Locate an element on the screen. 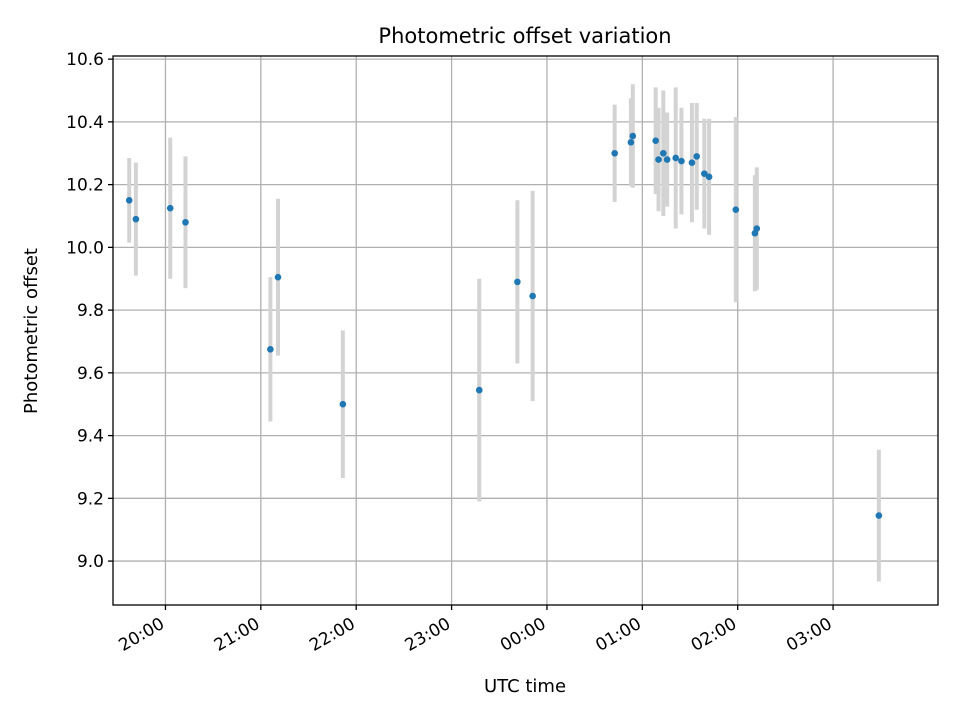 The height and width of the screenshot is (720, 960). x-tick-label: 22:00 is located at coordinates (332, 635).